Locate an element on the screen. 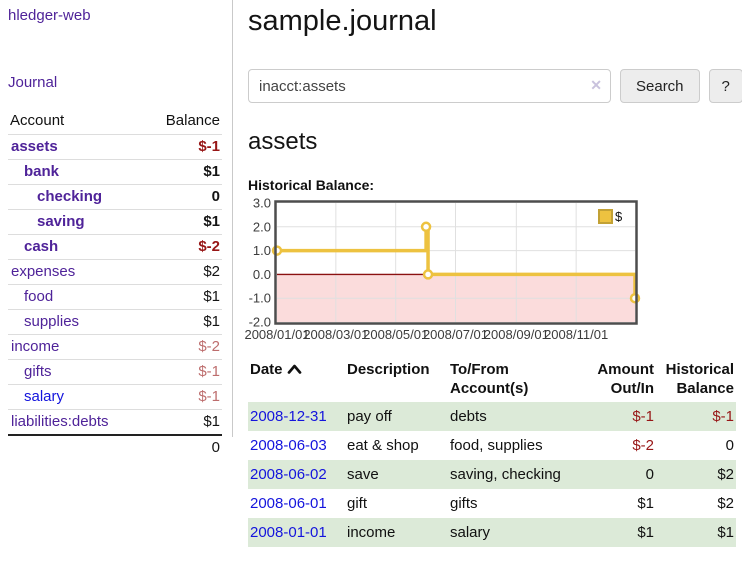  transaction-amount: $-1 is located at coordinates (643, 416).